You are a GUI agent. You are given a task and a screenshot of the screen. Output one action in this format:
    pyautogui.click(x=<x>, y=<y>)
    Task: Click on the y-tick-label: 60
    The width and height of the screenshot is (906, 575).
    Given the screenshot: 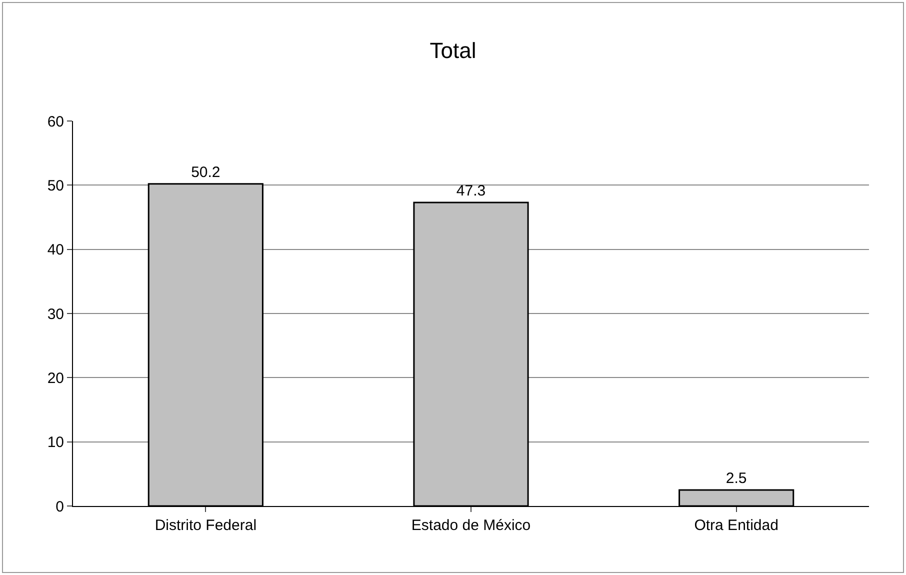 What is the action you would take?
    pyautogui.click(x=55, y=121)
    